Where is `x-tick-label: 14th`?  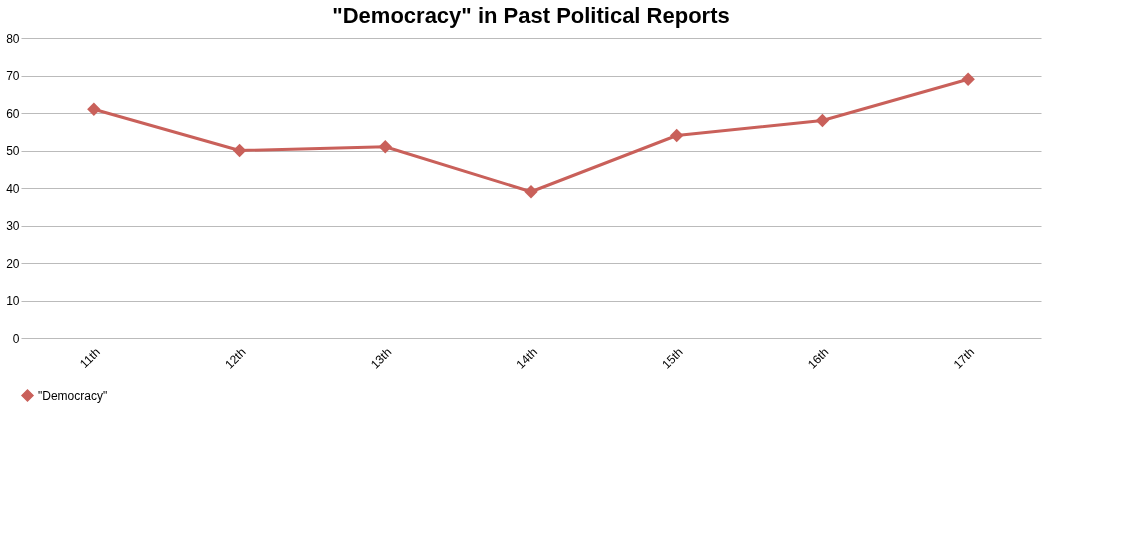 x-tick-label: 14th is located at coordinates (526, 358).